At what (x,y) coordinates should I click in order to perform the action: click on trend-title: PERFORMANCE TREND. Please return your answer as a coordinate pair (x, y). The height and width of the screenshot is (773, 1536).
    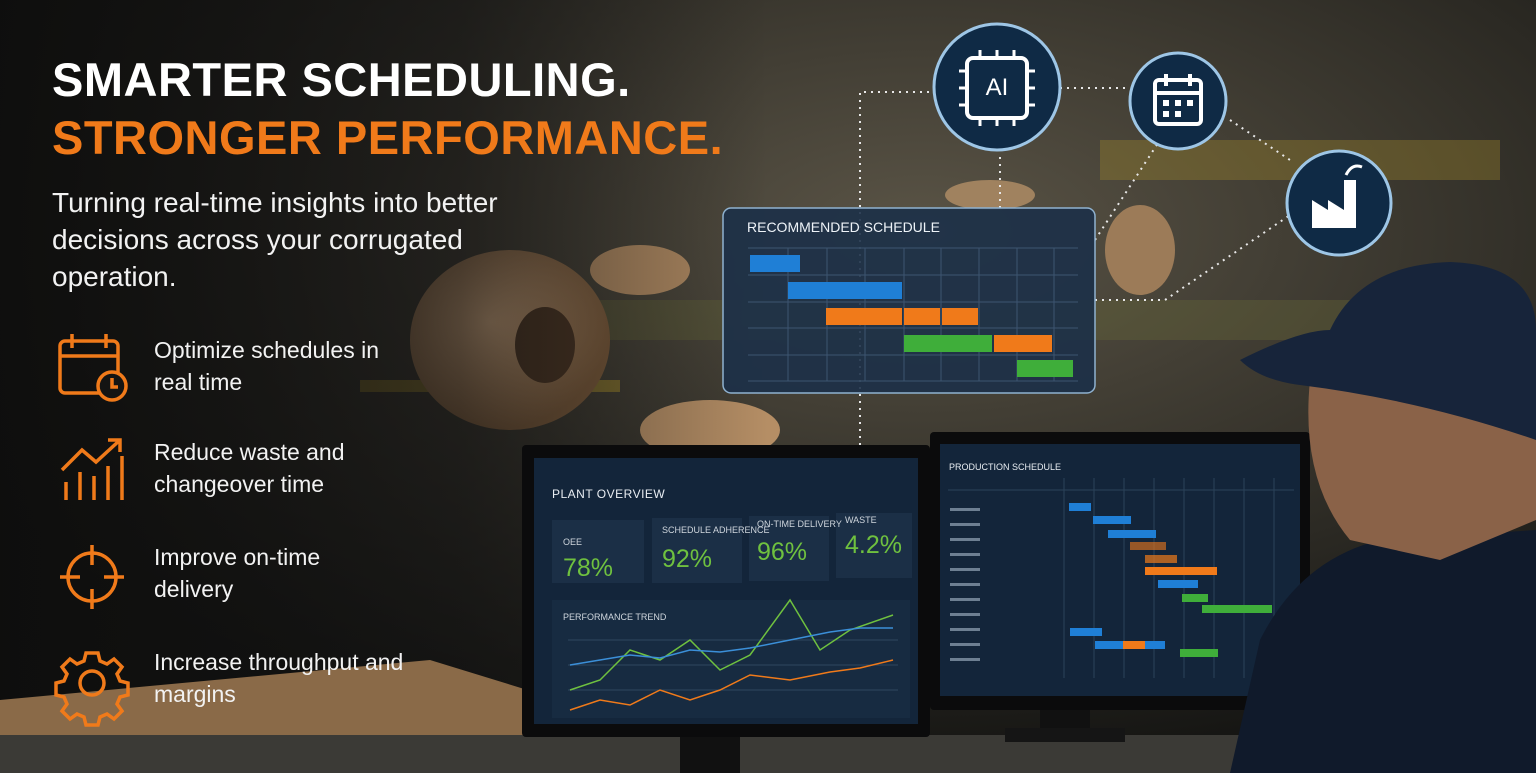
    Looking at the image, I should click on (615, 617).